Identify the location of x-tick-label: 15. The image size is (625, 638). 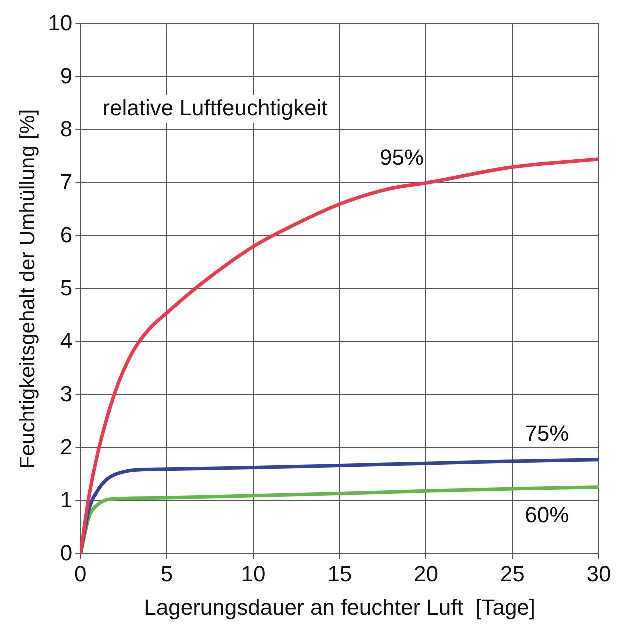
(340, 573).